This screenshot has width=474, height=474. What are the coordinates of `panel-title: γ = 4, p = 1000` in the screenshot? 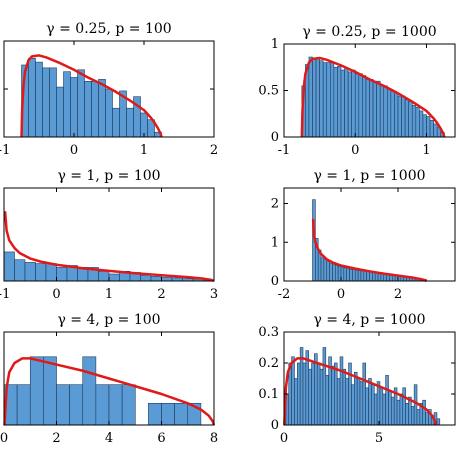 It's located at (369, 320).